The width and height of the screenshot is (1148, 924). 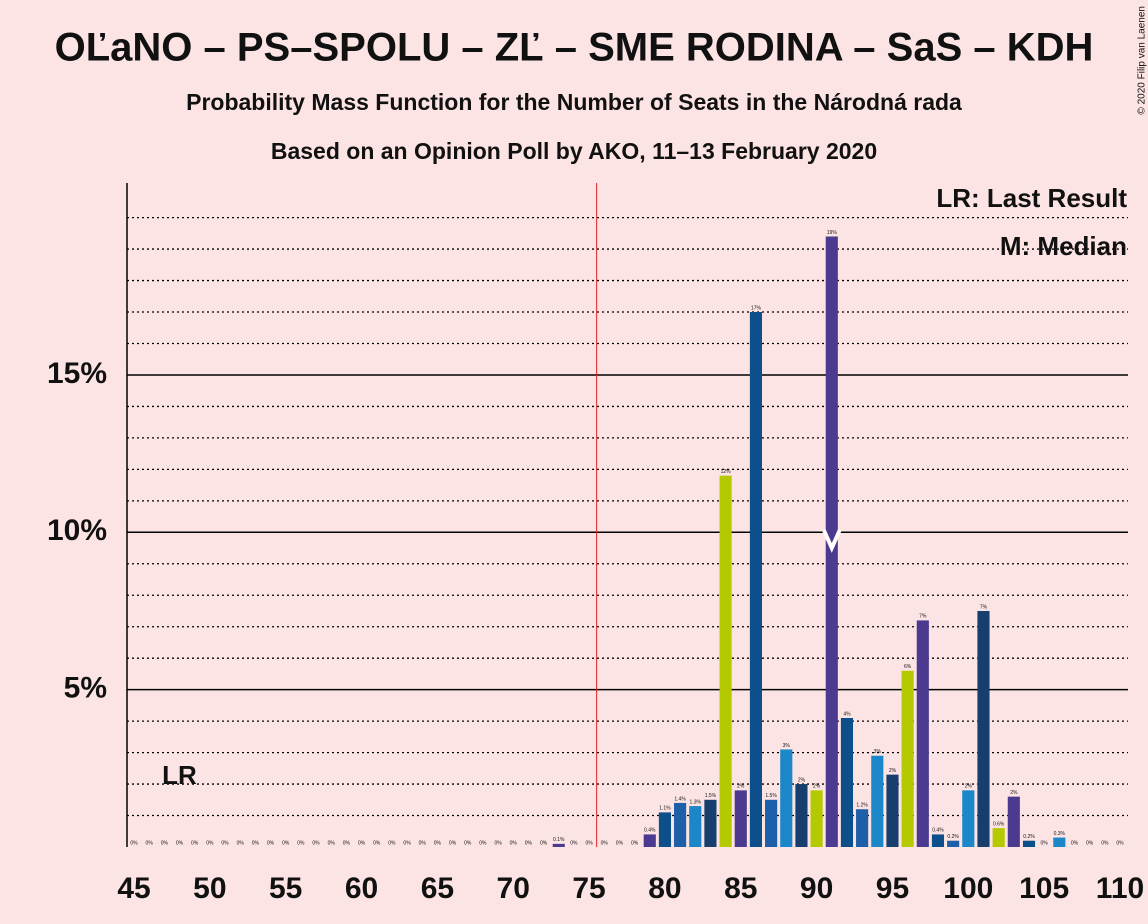 I want to click on value-label: 4%, so click(x=847, y=714).